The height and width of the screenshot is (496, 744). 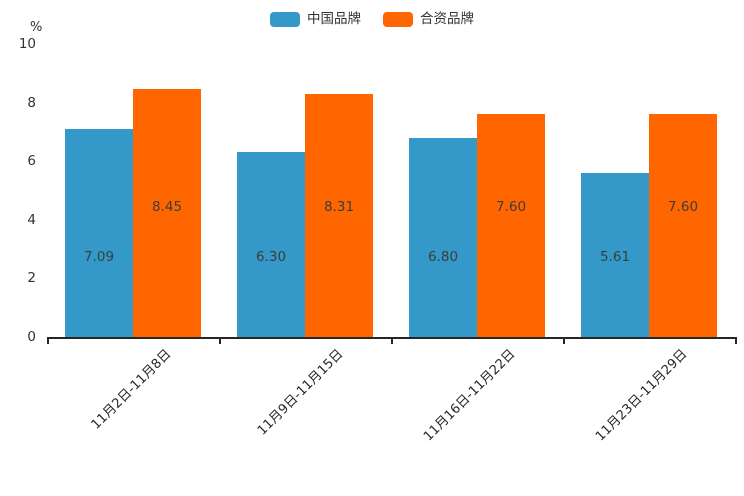 What do you see at coordinates (615, 257) in the screenshot?
I see `bar-value-label: 5.61` at bounding box center [615, 257].